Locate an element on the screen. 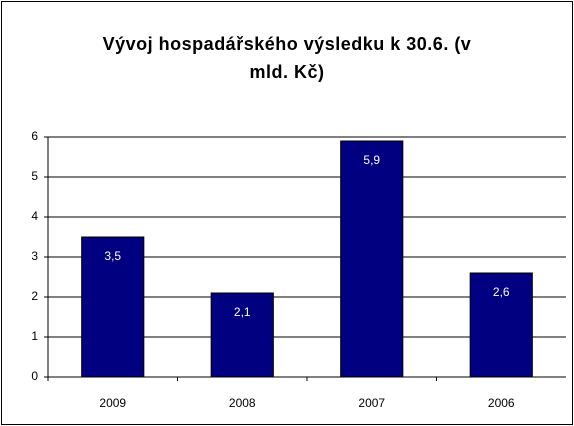 The height and width of the screenshot is (426, 574). value-label: 3,5 is located at coordinates (112, 256).